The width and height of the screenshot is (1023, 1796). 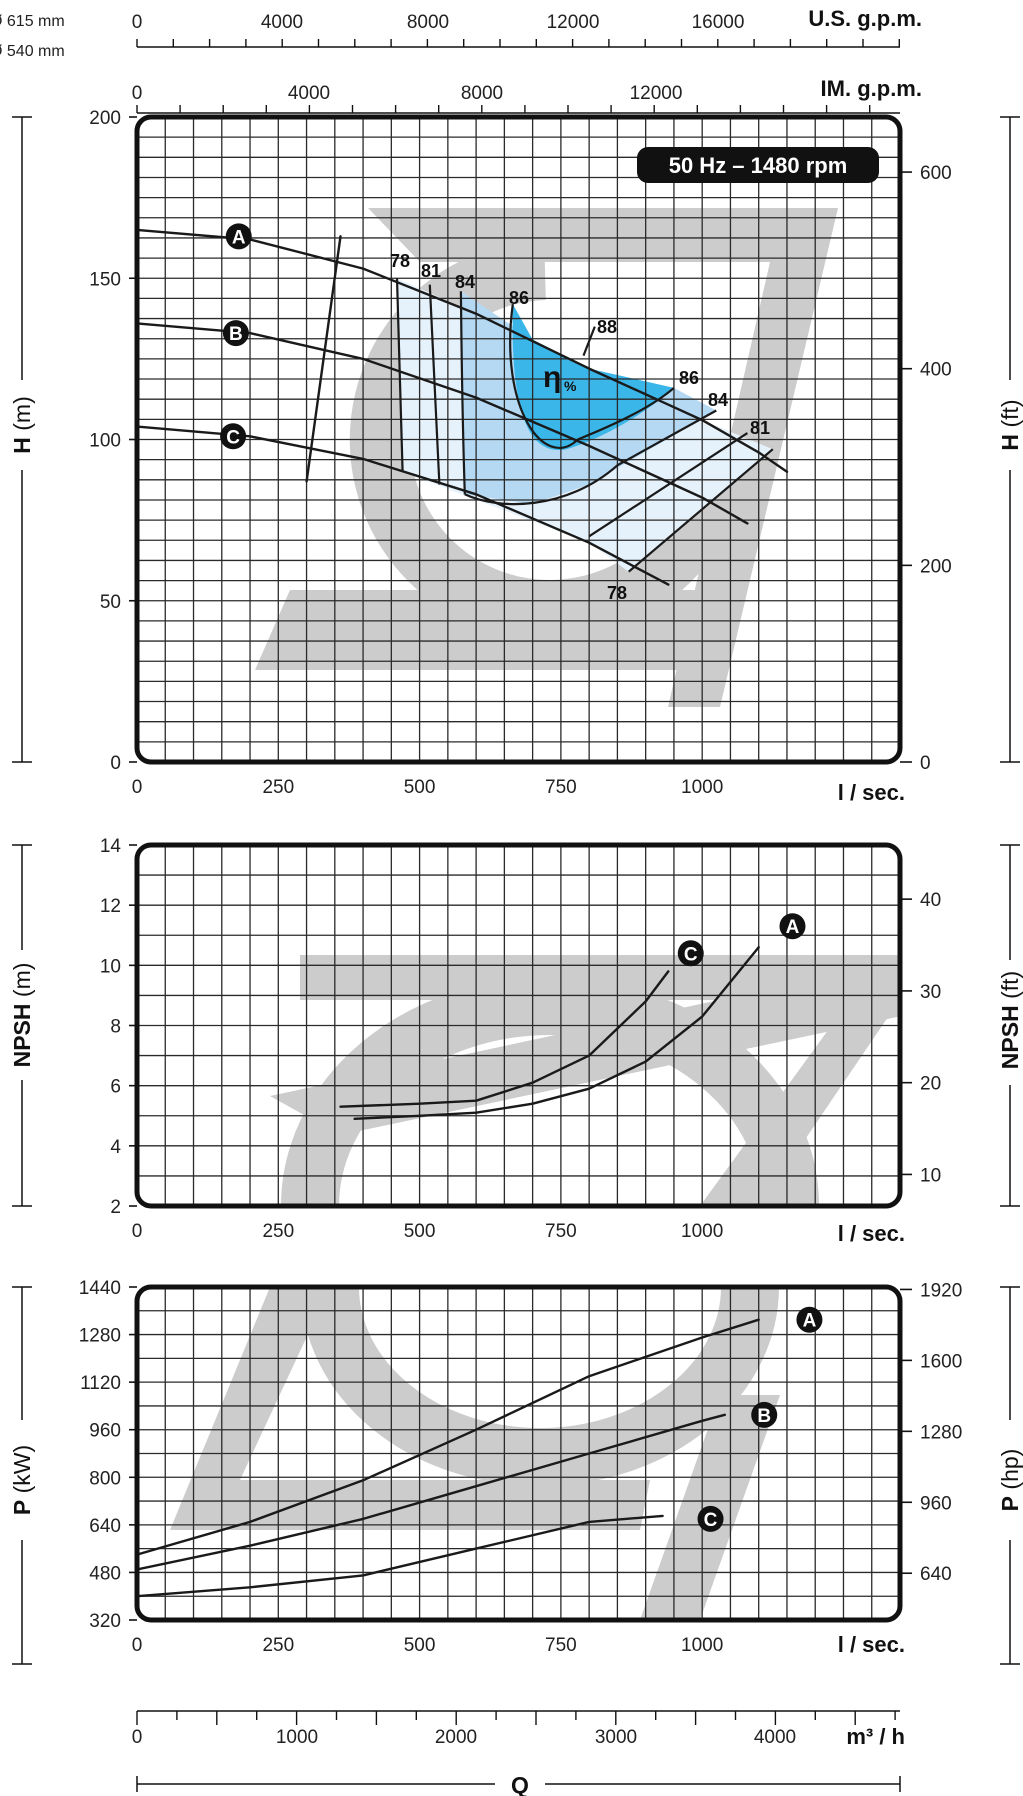 I want to click on us-gpm-tick: 16000, so click(x=718, y=22).